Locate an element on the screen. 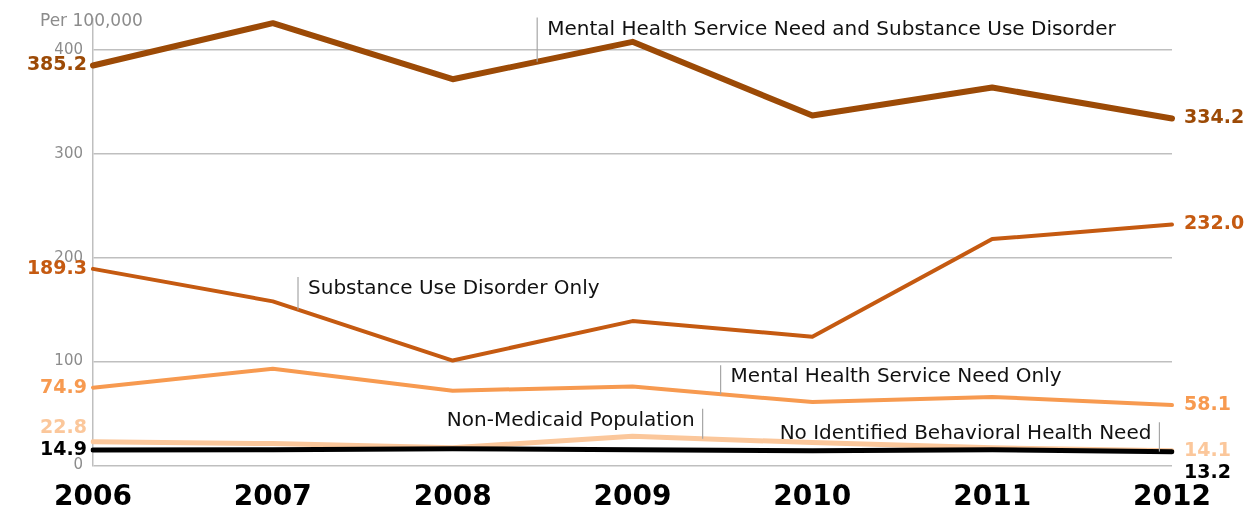  data-label: 74.9 is located at coordinates (63, 385).